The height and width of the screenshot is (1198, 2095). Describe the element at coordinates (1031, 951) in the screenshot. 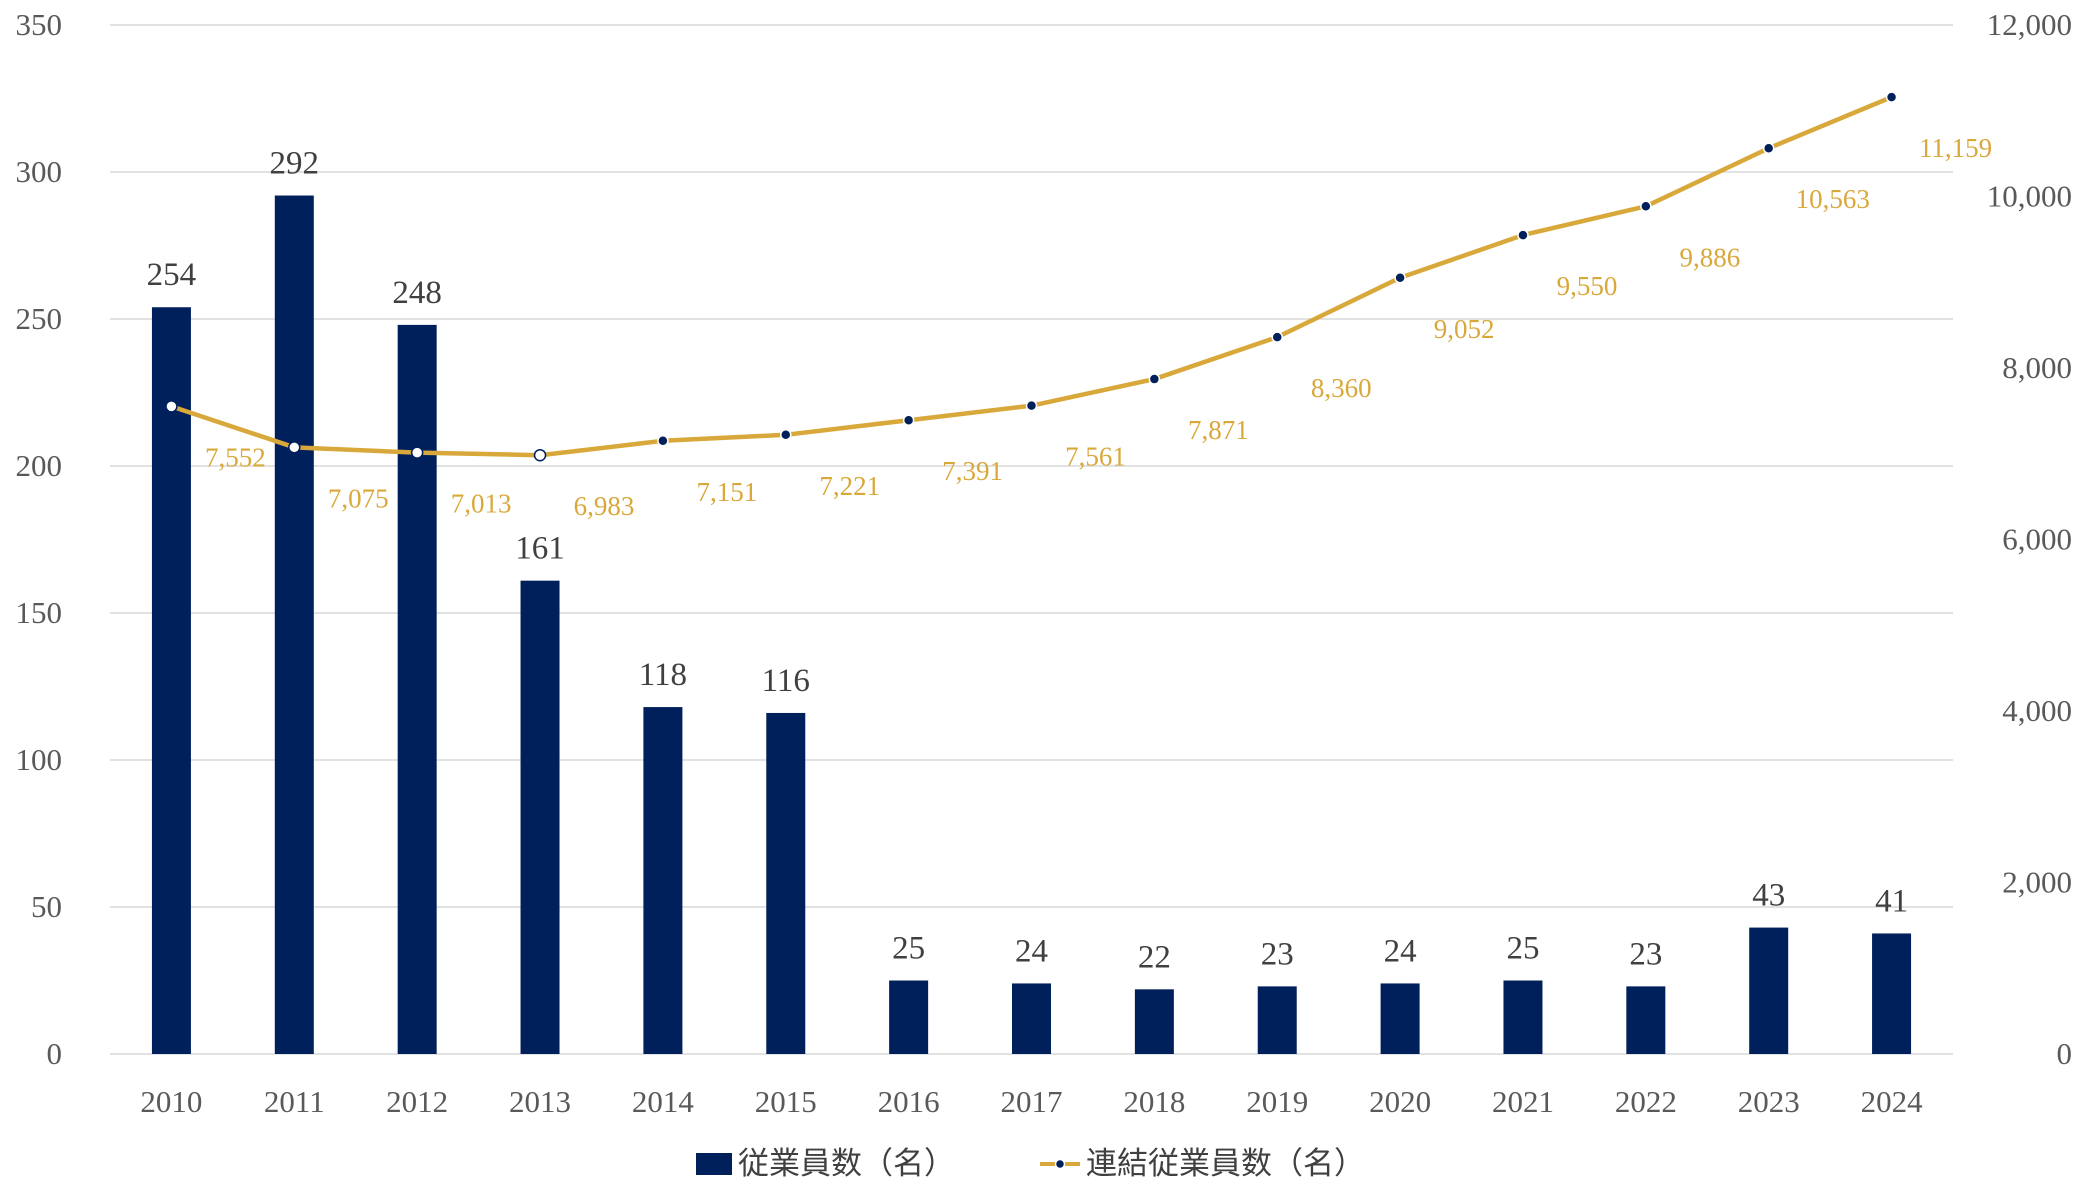

I see `bar-value-label: 24` at that location.